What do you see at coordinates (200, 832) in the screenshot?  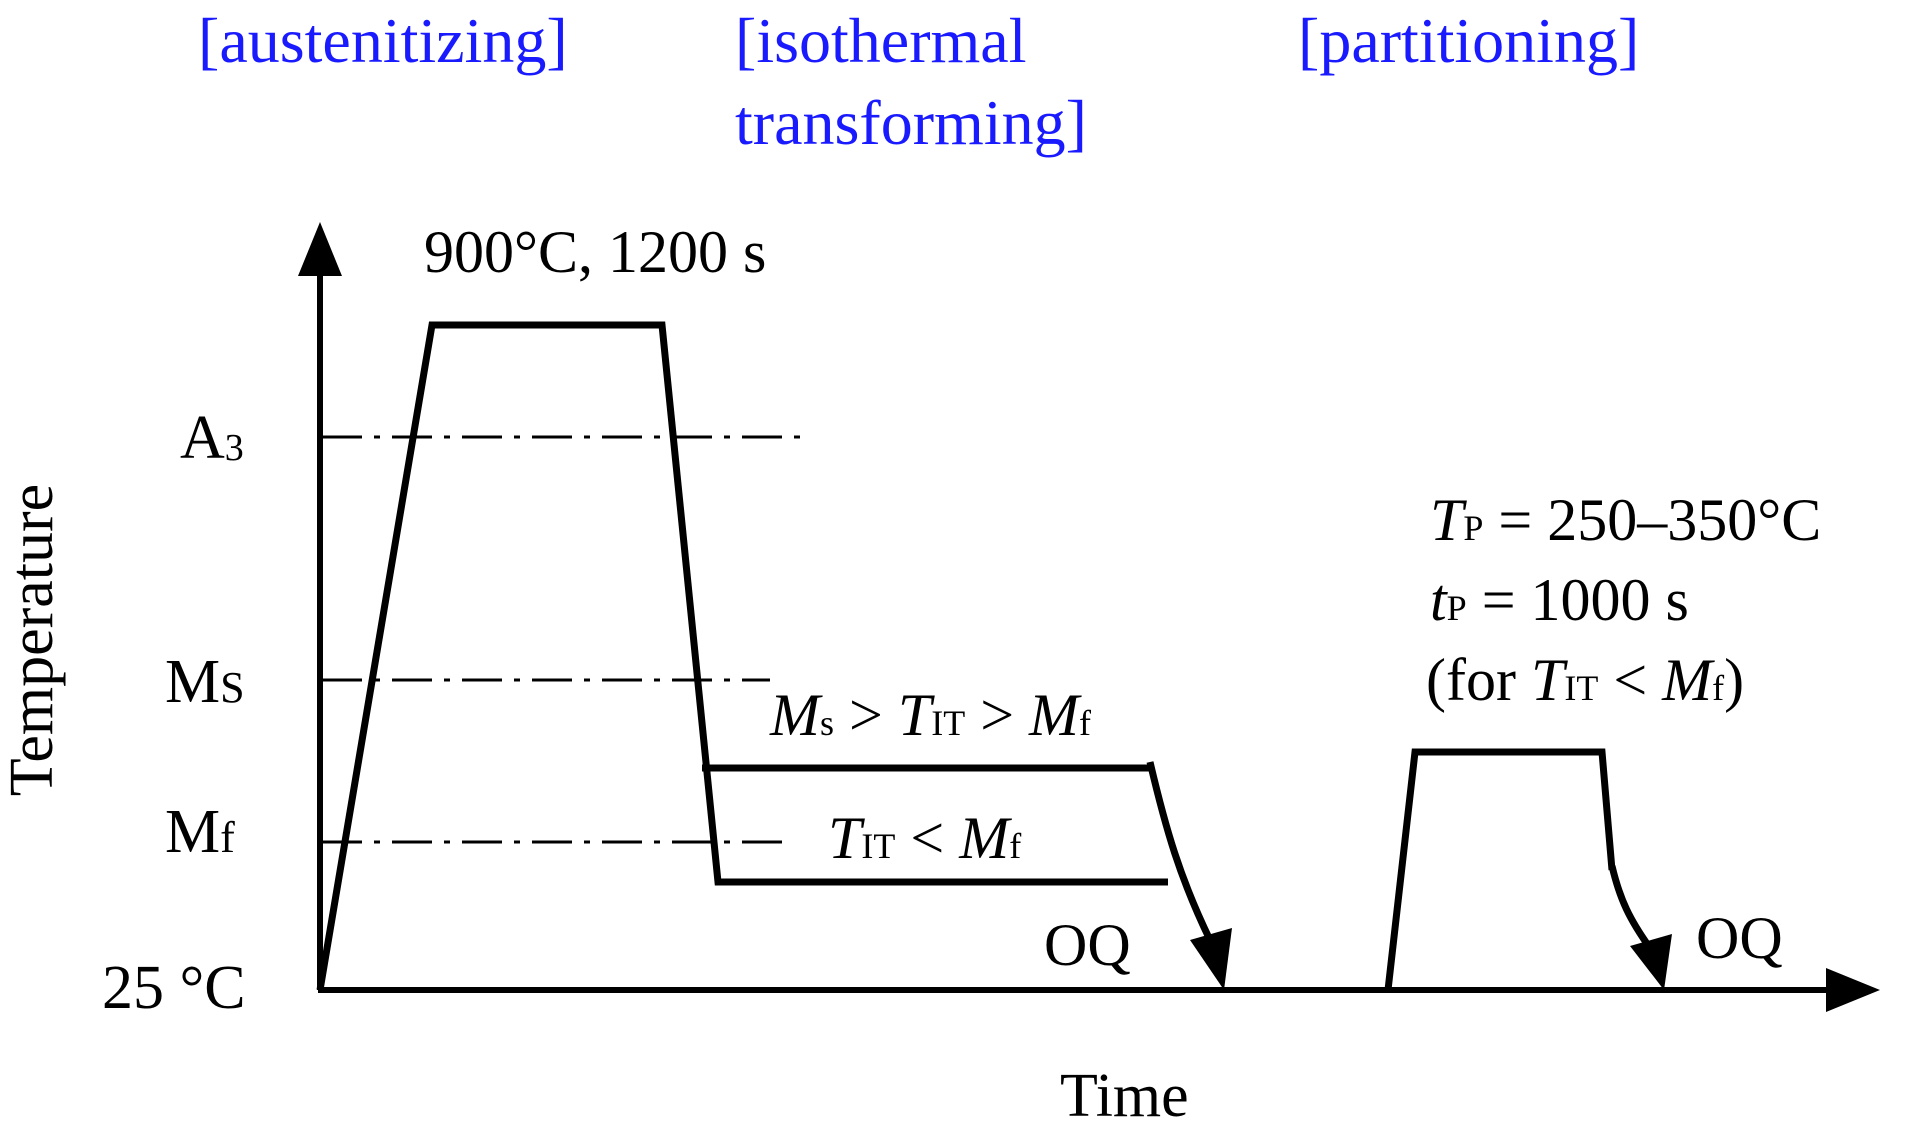 I see `mf-level-label: Mf` at bounding box center [200, 832].